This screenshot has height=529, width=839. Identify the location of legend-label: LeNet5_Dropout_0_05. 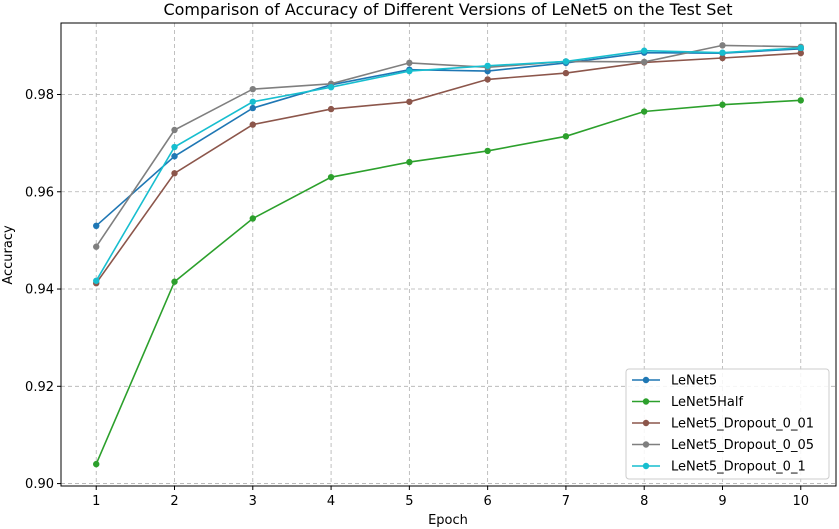
(742, 445).